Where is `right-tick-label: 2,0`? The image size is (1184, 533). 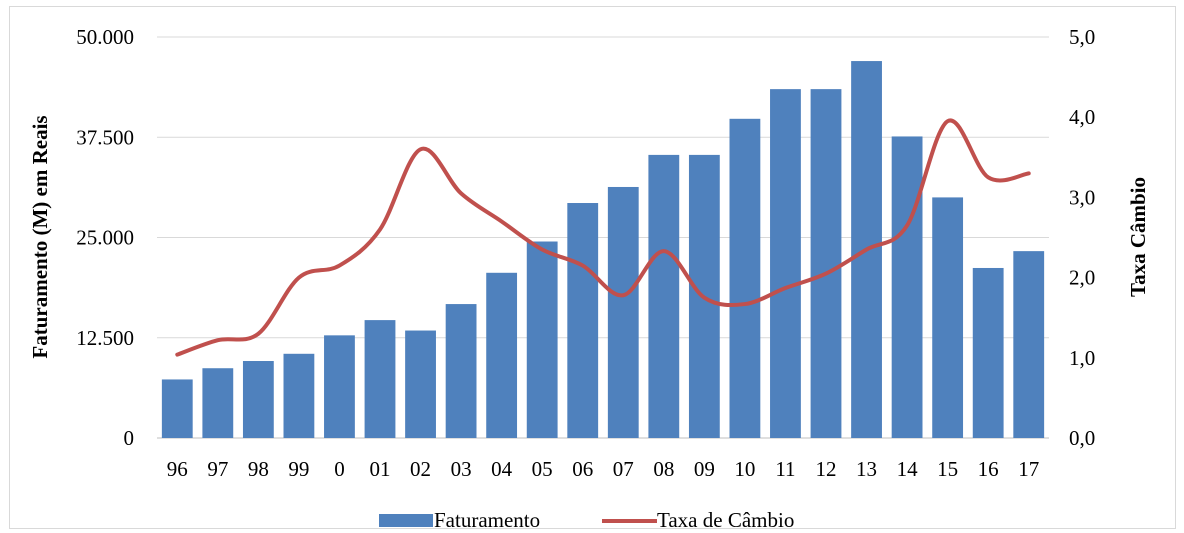
right-tick-label: 2,0 is located at coordinates (1082, 278).